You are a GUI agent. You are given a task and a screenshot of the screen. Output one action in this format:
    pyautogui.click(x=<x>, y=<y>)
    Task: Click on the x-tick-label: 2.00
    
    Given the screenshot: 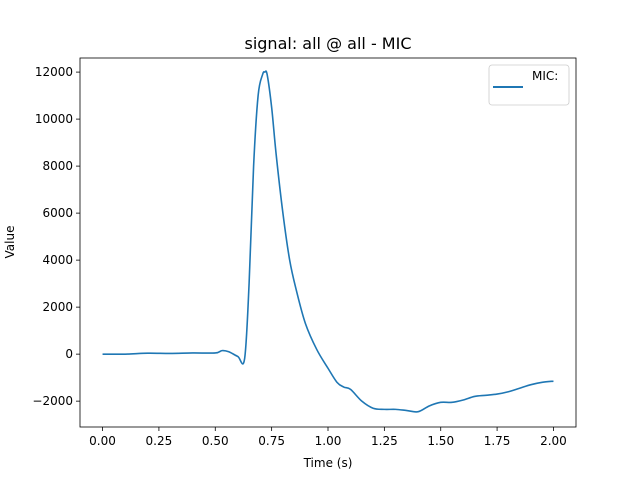 What is the action you would take?
    pyautogui.click(x=553, y=441)
    